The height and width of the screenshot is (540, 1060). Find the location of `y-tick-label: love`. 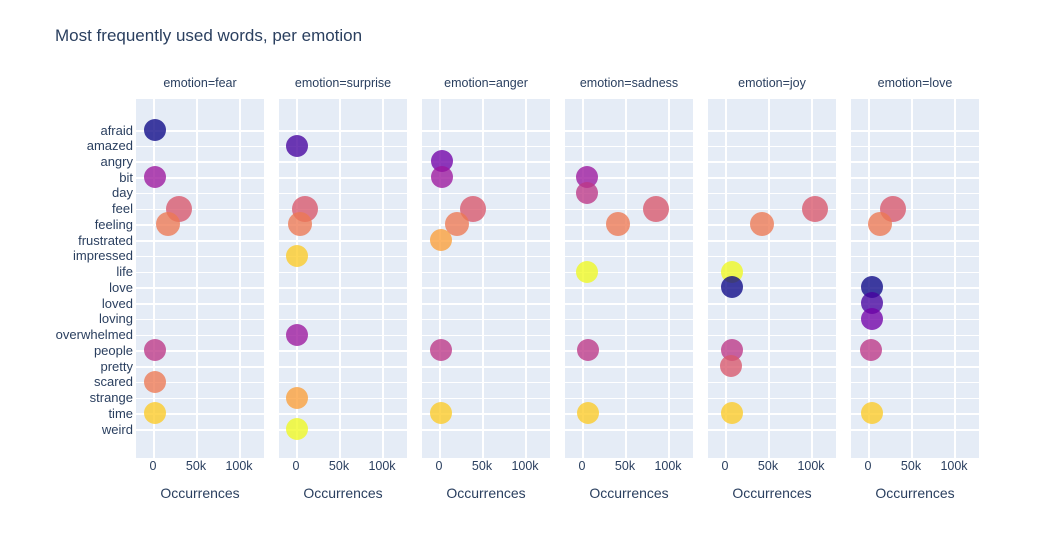

y-tick-label: love is located at coordinates (121, 287).